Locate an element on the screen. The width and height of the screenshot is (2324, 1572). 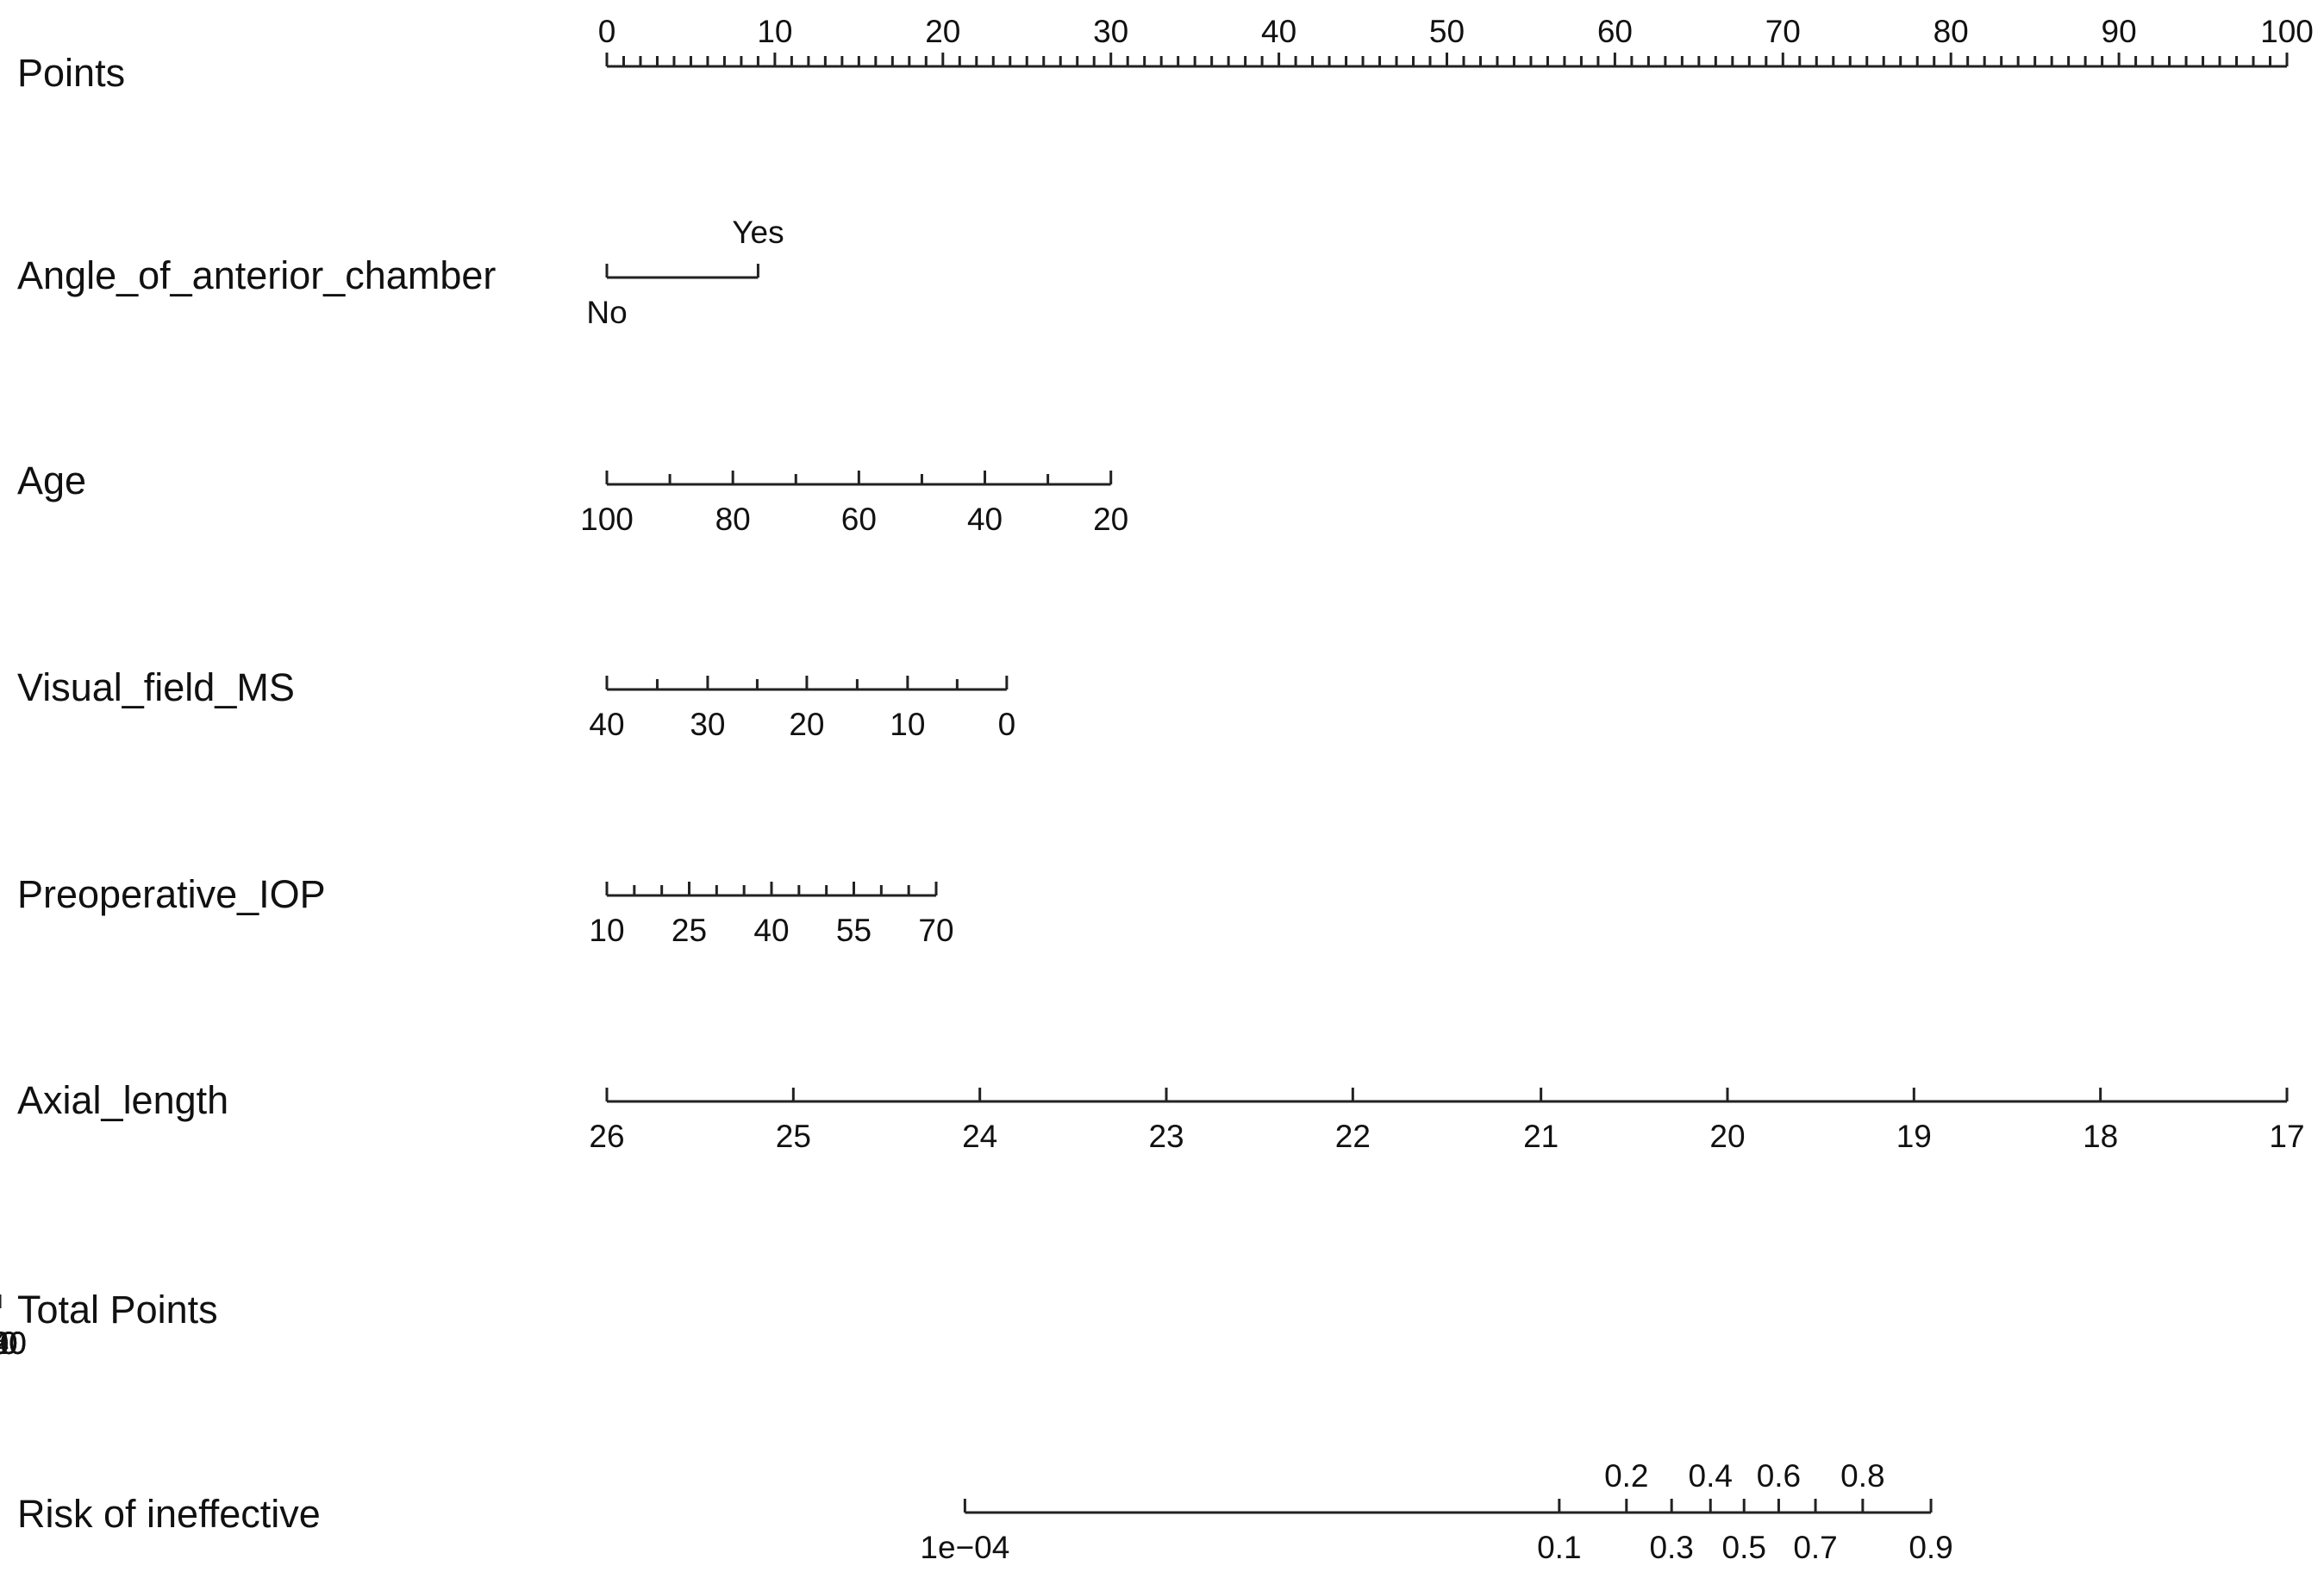
total-points-tick-label: 20 is located at coordinates (9, 1343).